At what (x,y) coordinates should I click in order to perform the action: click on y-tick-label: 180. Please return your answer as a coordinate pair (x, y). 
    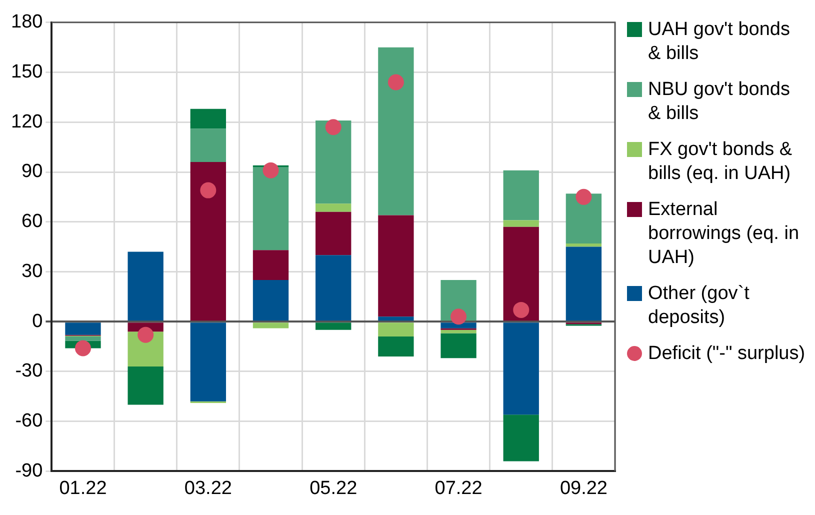
    Looking at the image, I should click on (27, 22).